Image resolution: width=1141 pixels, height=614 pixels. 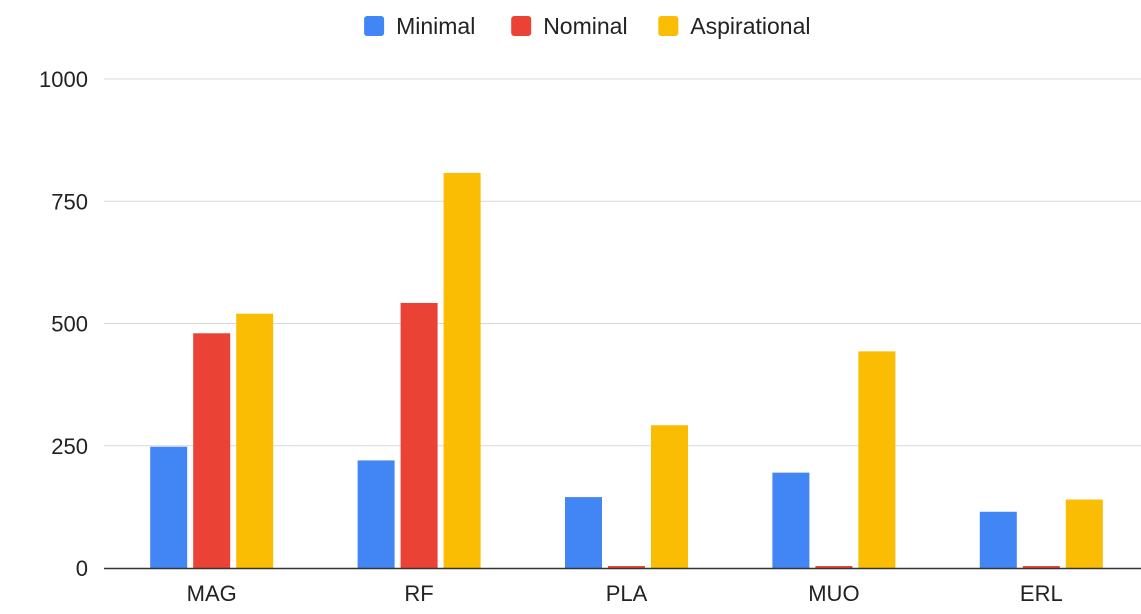 I want to click on bar-nominal-mag, so click(x=212, y=450).